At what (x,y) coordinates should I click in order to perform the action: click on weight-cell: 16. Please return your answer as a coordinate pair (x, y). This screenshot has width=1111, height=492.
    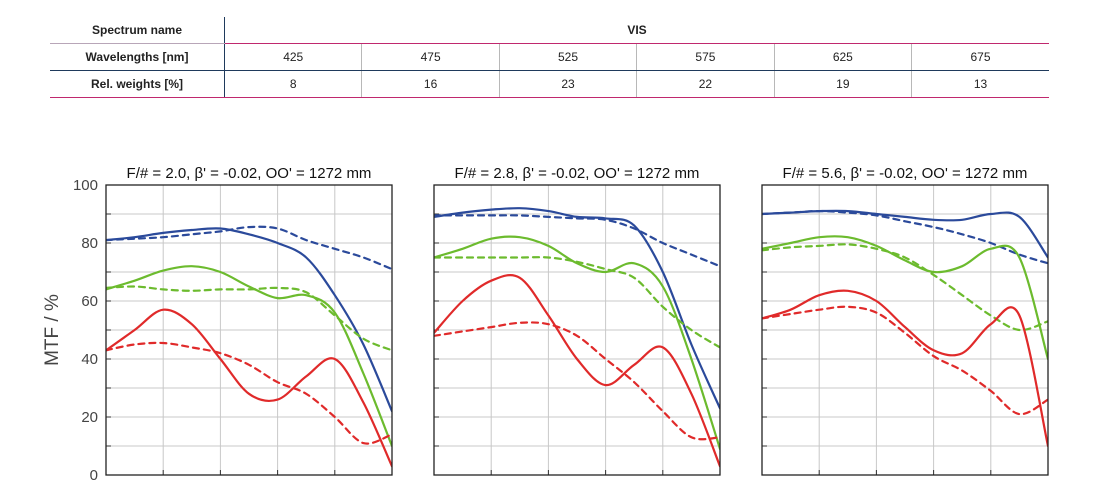
    Looking at the image, I should click on (430, 84).